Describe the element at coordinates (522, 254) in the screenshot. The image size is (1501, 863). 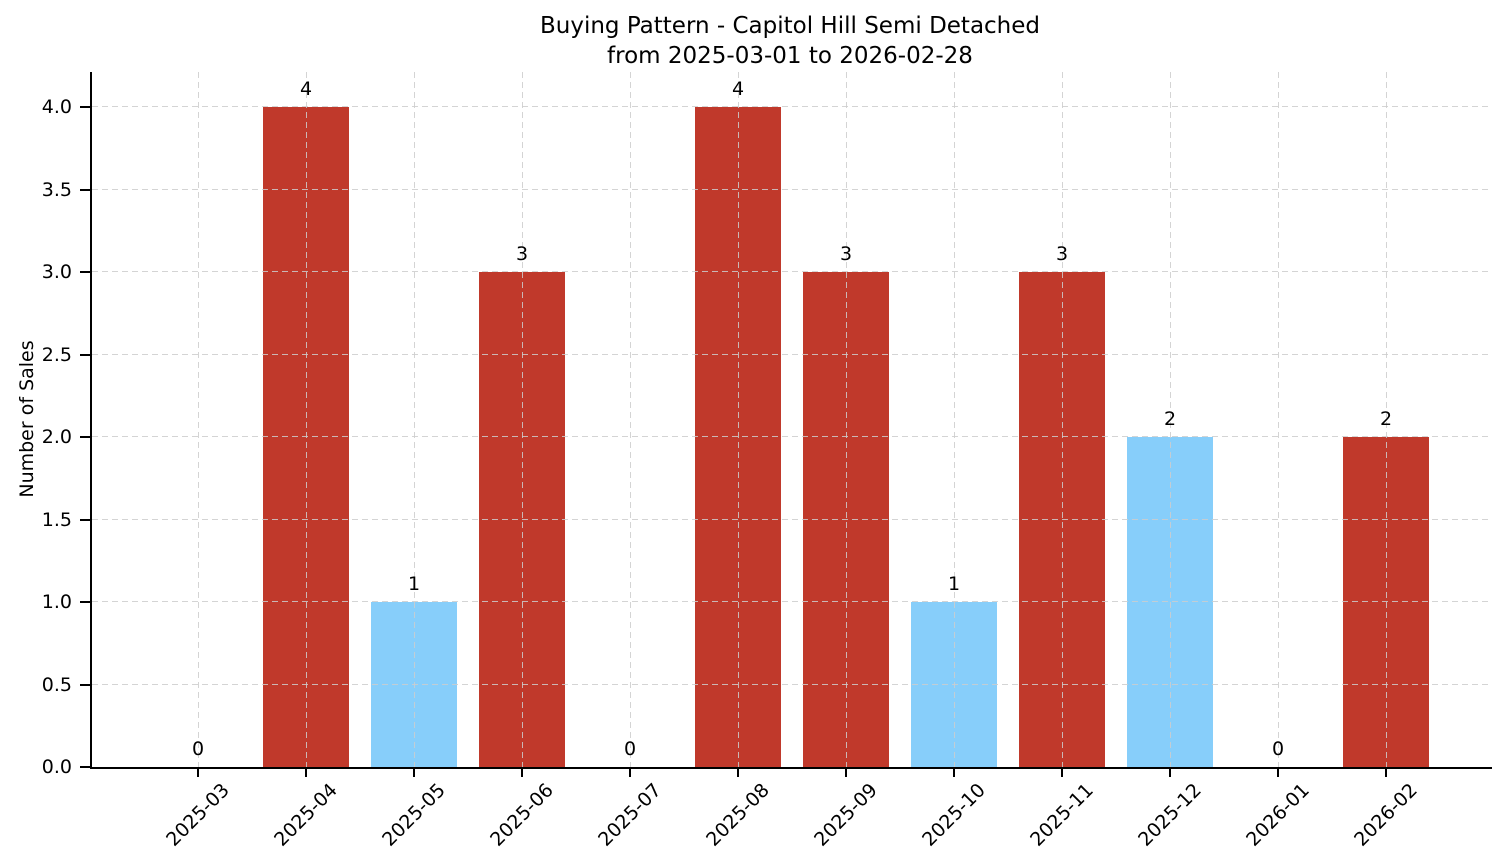
I see `value-label-2025-06: 3` at that location.